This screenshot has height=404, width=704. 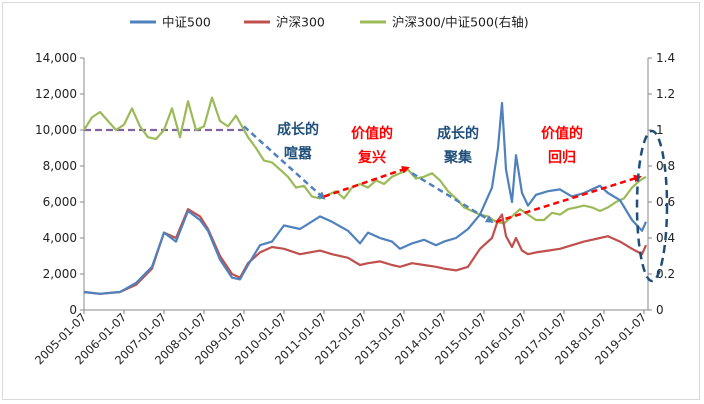 What do you see at coordinates (562, 133) in the screenshot?
I see `annotation-label-3-line1: 价值的` at bounding box center [562, 133].